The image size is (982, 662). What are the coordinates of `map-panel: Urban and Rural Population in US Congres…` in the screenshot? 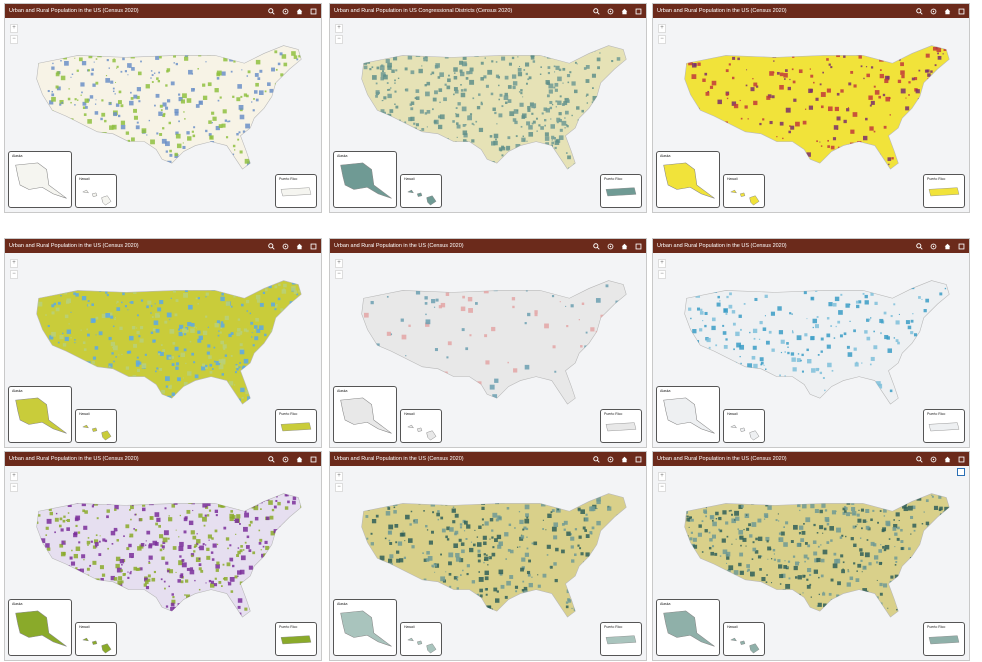 It's located at (488, 108).